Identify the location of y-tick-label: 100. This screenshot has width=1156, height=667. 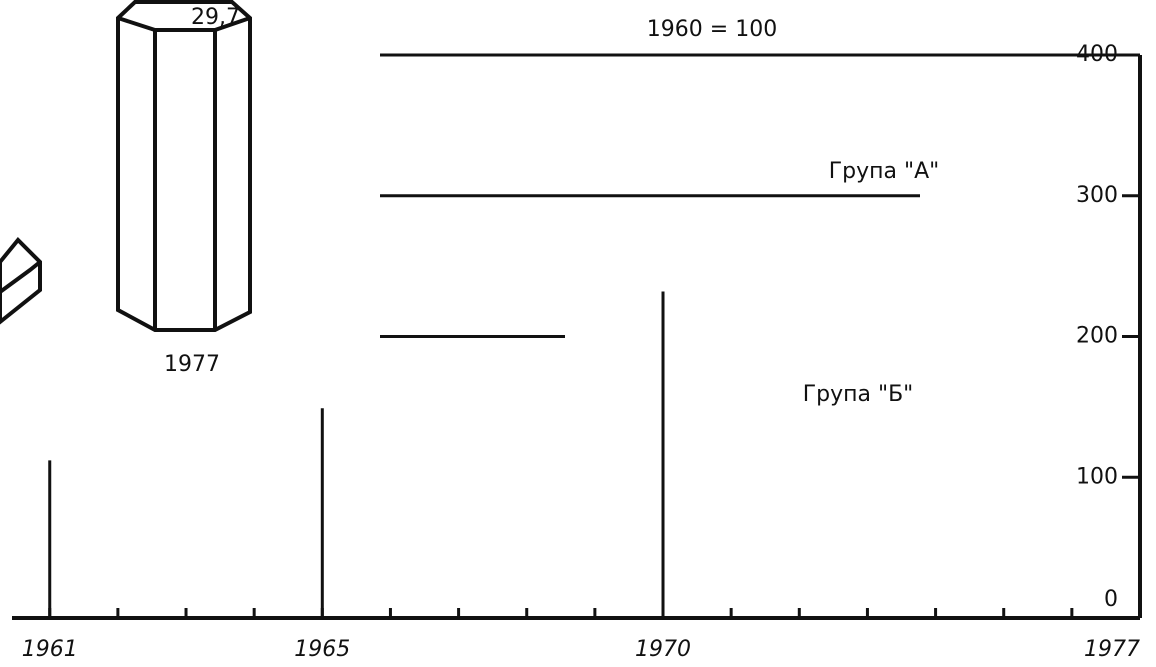
(1097, 476).